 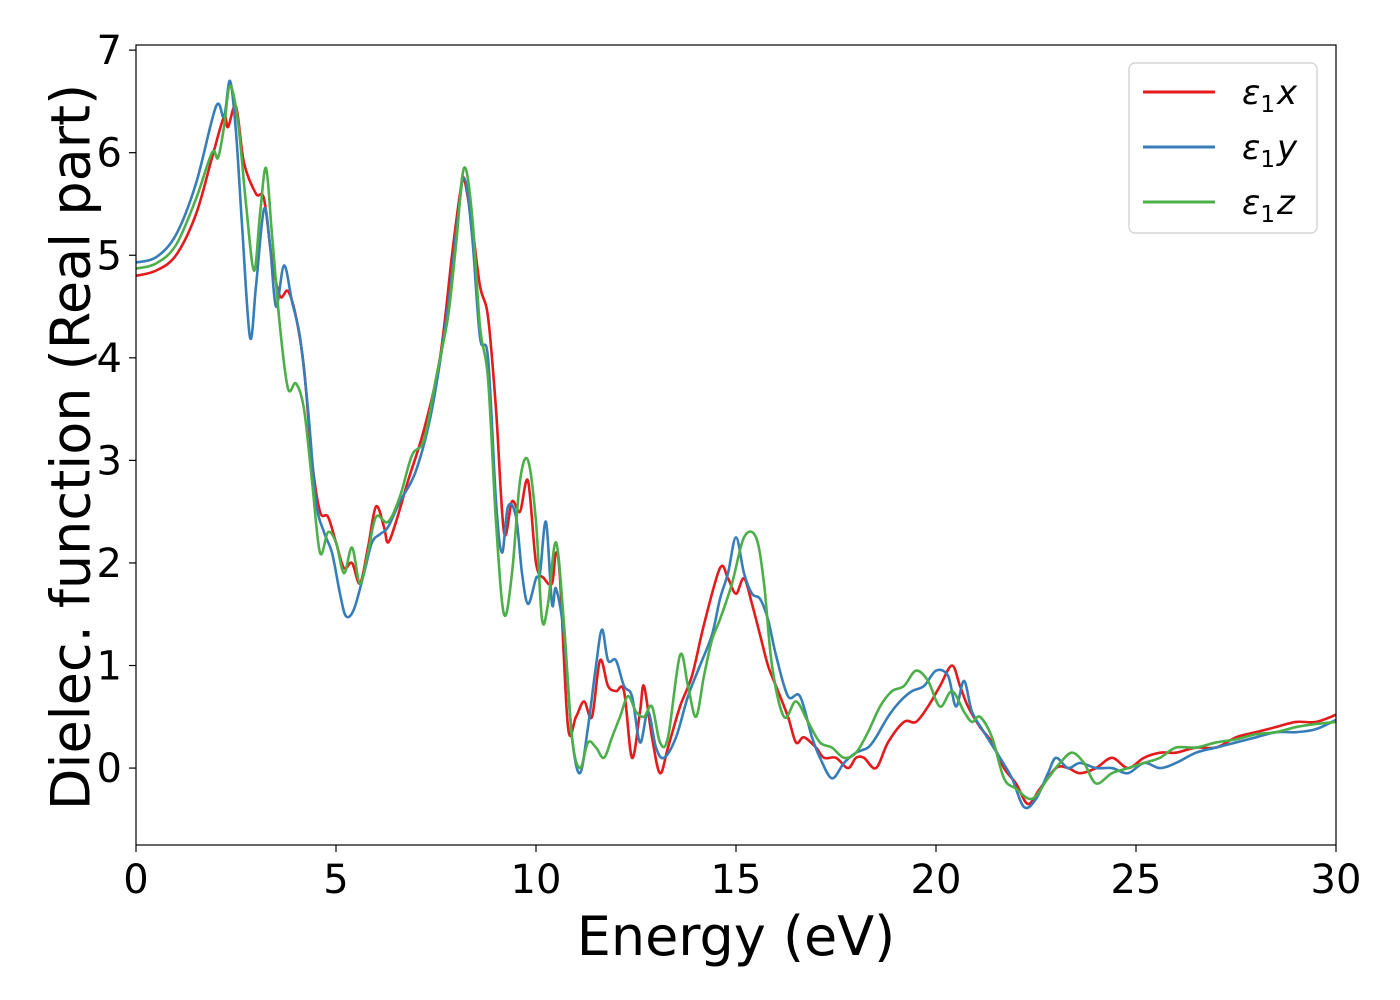 What do you see at coordinates (135, 880) in the screenshot?
I see `x-tick-label: 0` at bounding box center [135, 880].